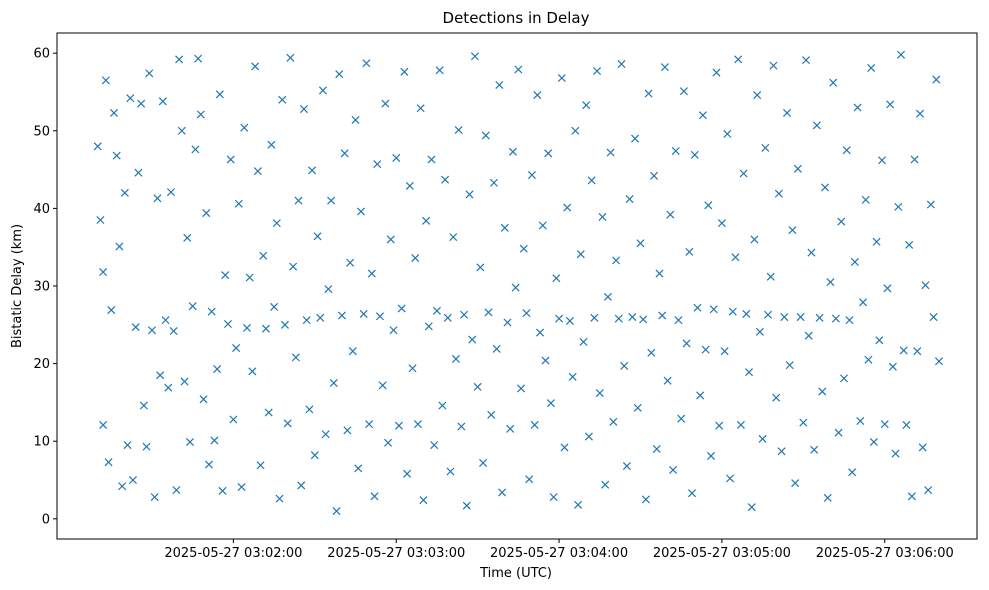  Describe the element at coordinates (46, 519) in the screenshot. I see `y-tick-label: 0` at that location.